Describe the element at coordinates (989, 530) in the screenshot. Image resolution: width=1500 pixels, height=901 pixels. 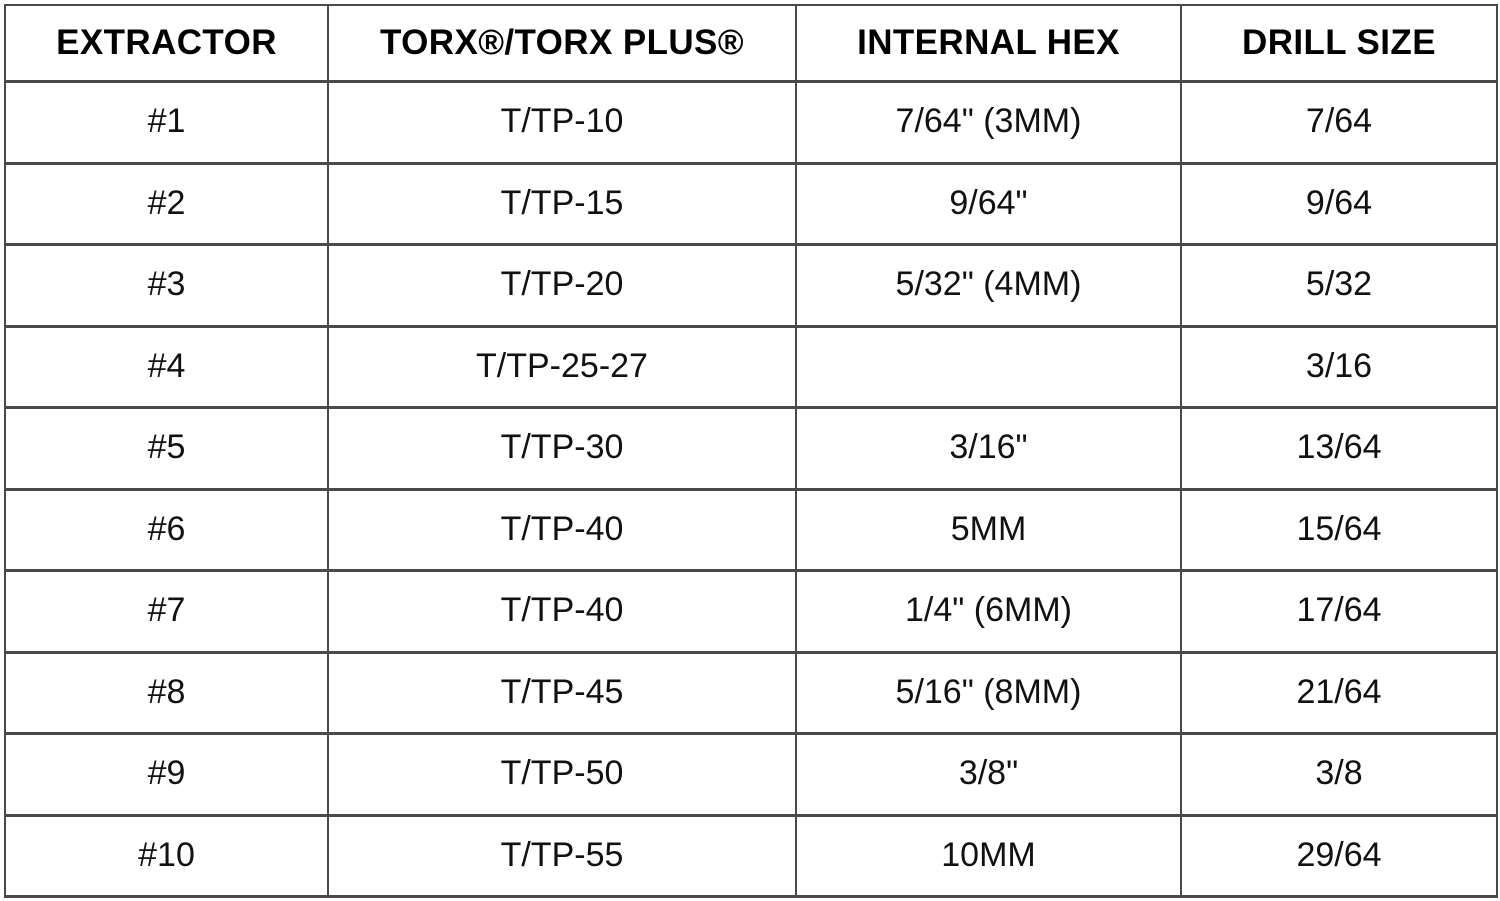
I see `cell-internal-hex: 5MM` at that location.